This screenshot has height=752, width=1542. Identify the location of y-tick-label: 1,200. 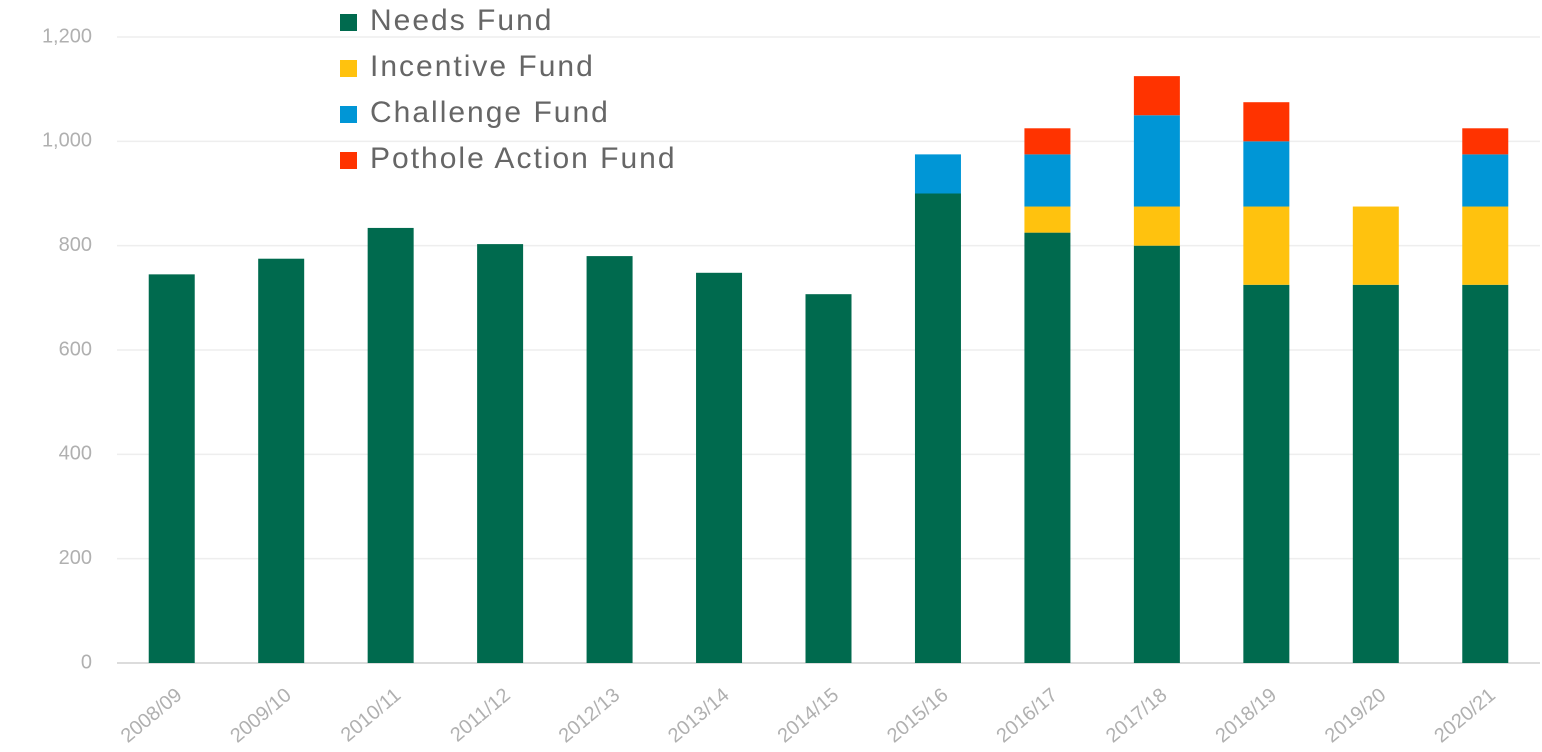
(67, 36).